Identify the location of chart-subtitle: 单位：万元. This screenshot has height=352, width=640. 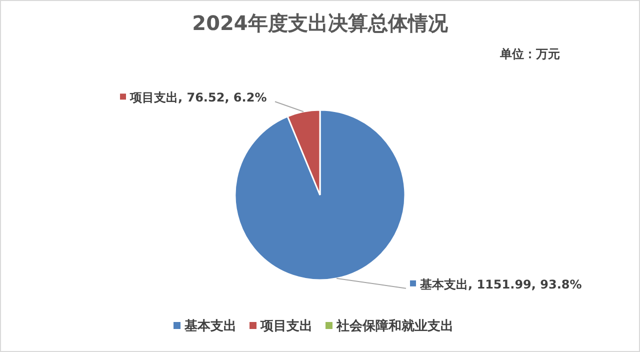
(529, 54).